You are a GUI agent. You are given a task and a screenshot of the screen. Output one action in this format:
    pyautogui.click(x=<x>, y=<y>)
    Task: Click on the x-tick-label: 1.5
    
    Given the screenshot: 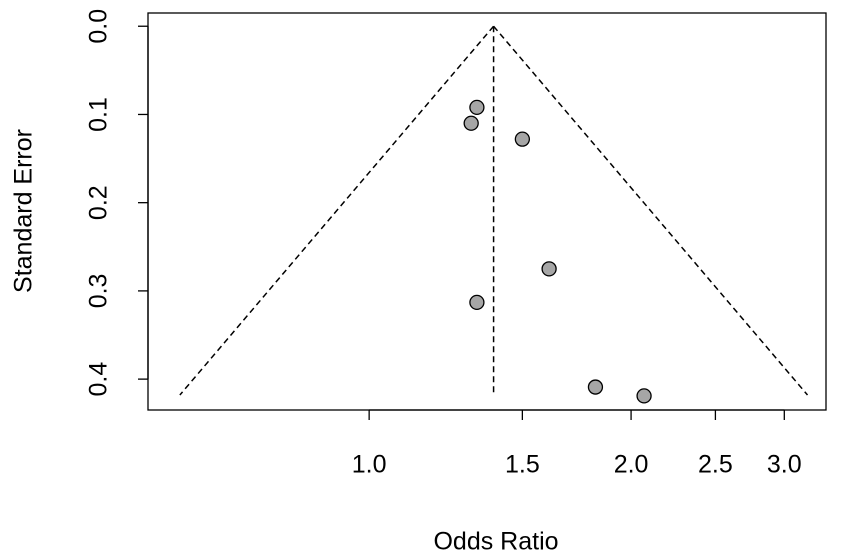 What is the action you would take?
    pyautogui.click(x=522, y=465)
    